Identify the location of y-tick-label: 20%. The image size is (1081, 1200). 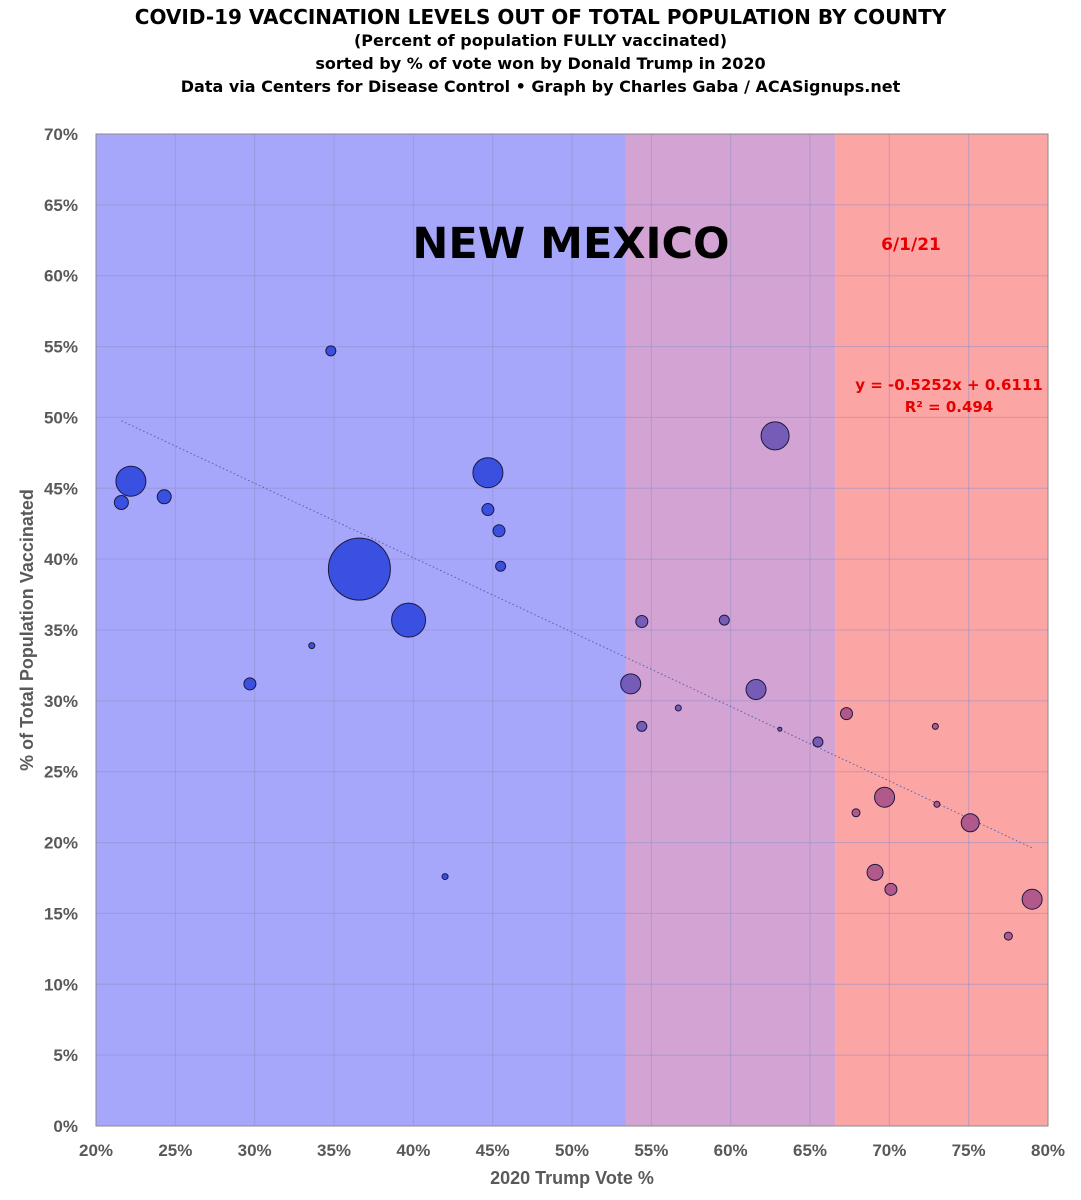
(61, 843).